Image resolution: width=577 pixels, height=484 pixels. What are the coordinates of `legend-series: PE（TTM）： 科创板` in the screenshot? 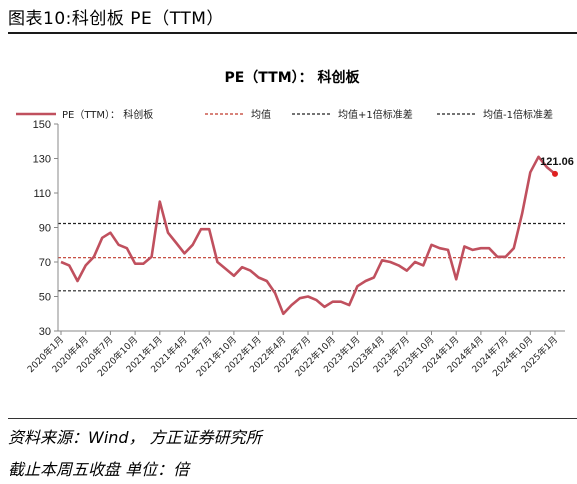 It's located at (84, 114).